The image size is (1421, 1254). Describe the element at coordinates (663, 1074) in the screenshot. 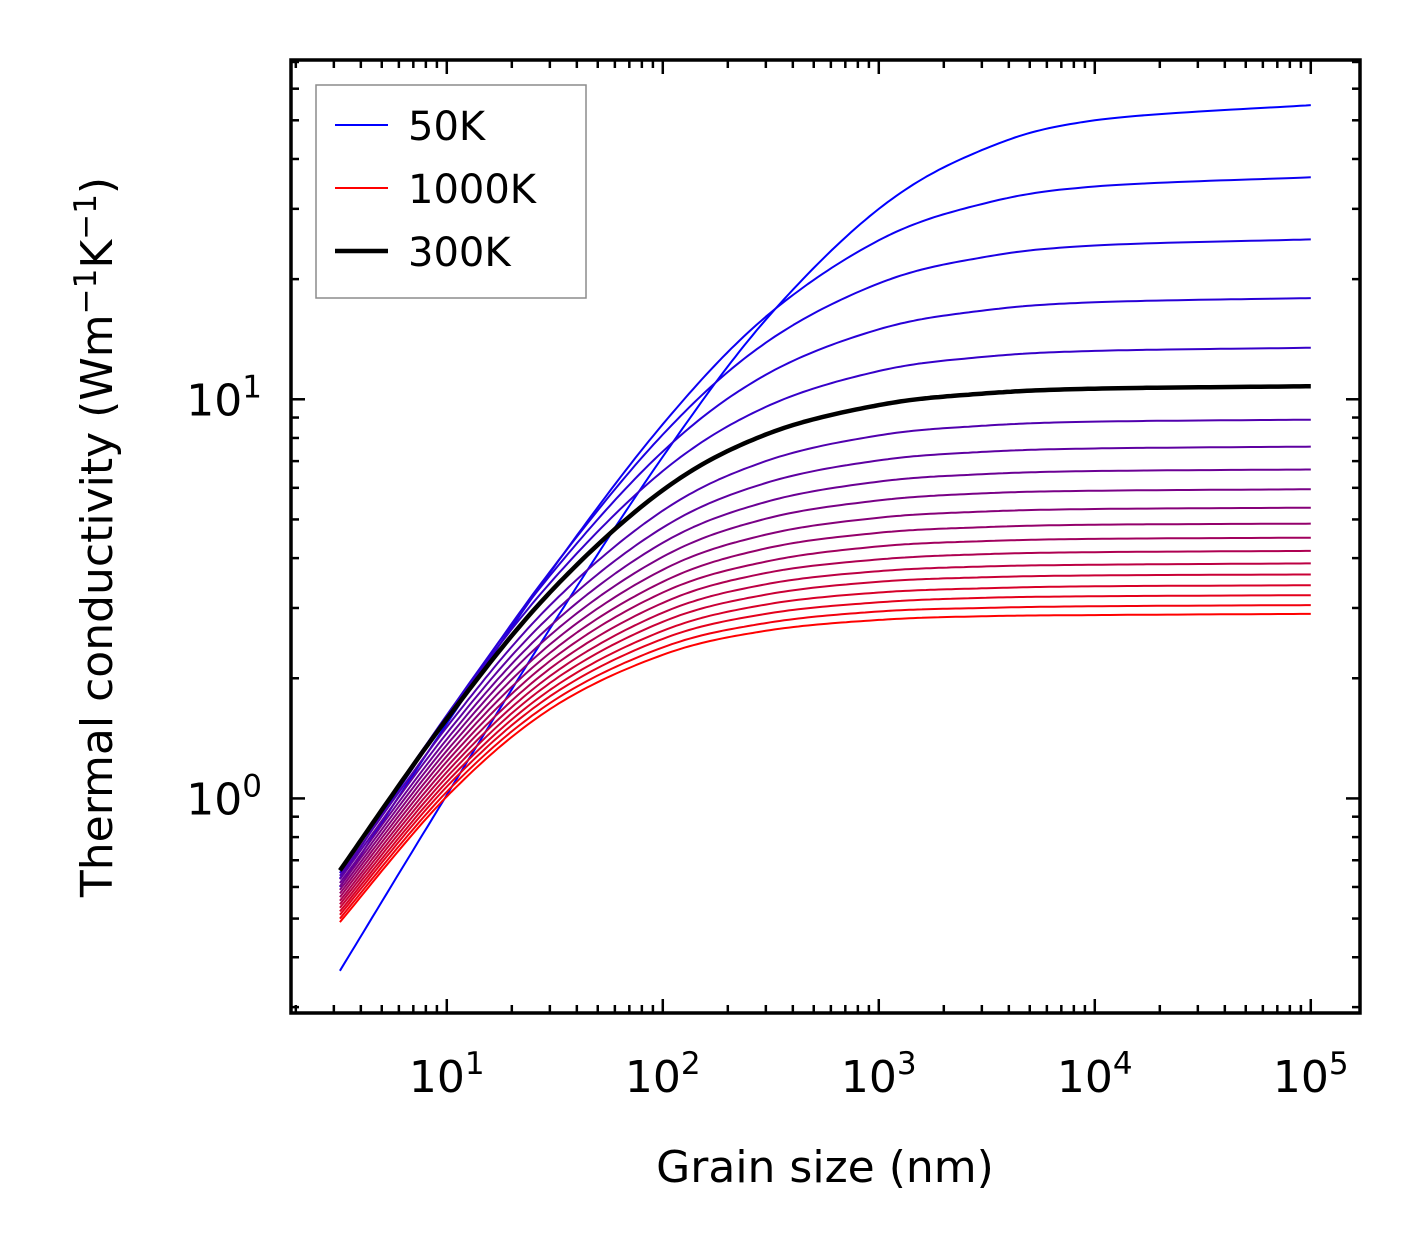

I see `x-tick-label: 102` at that location.